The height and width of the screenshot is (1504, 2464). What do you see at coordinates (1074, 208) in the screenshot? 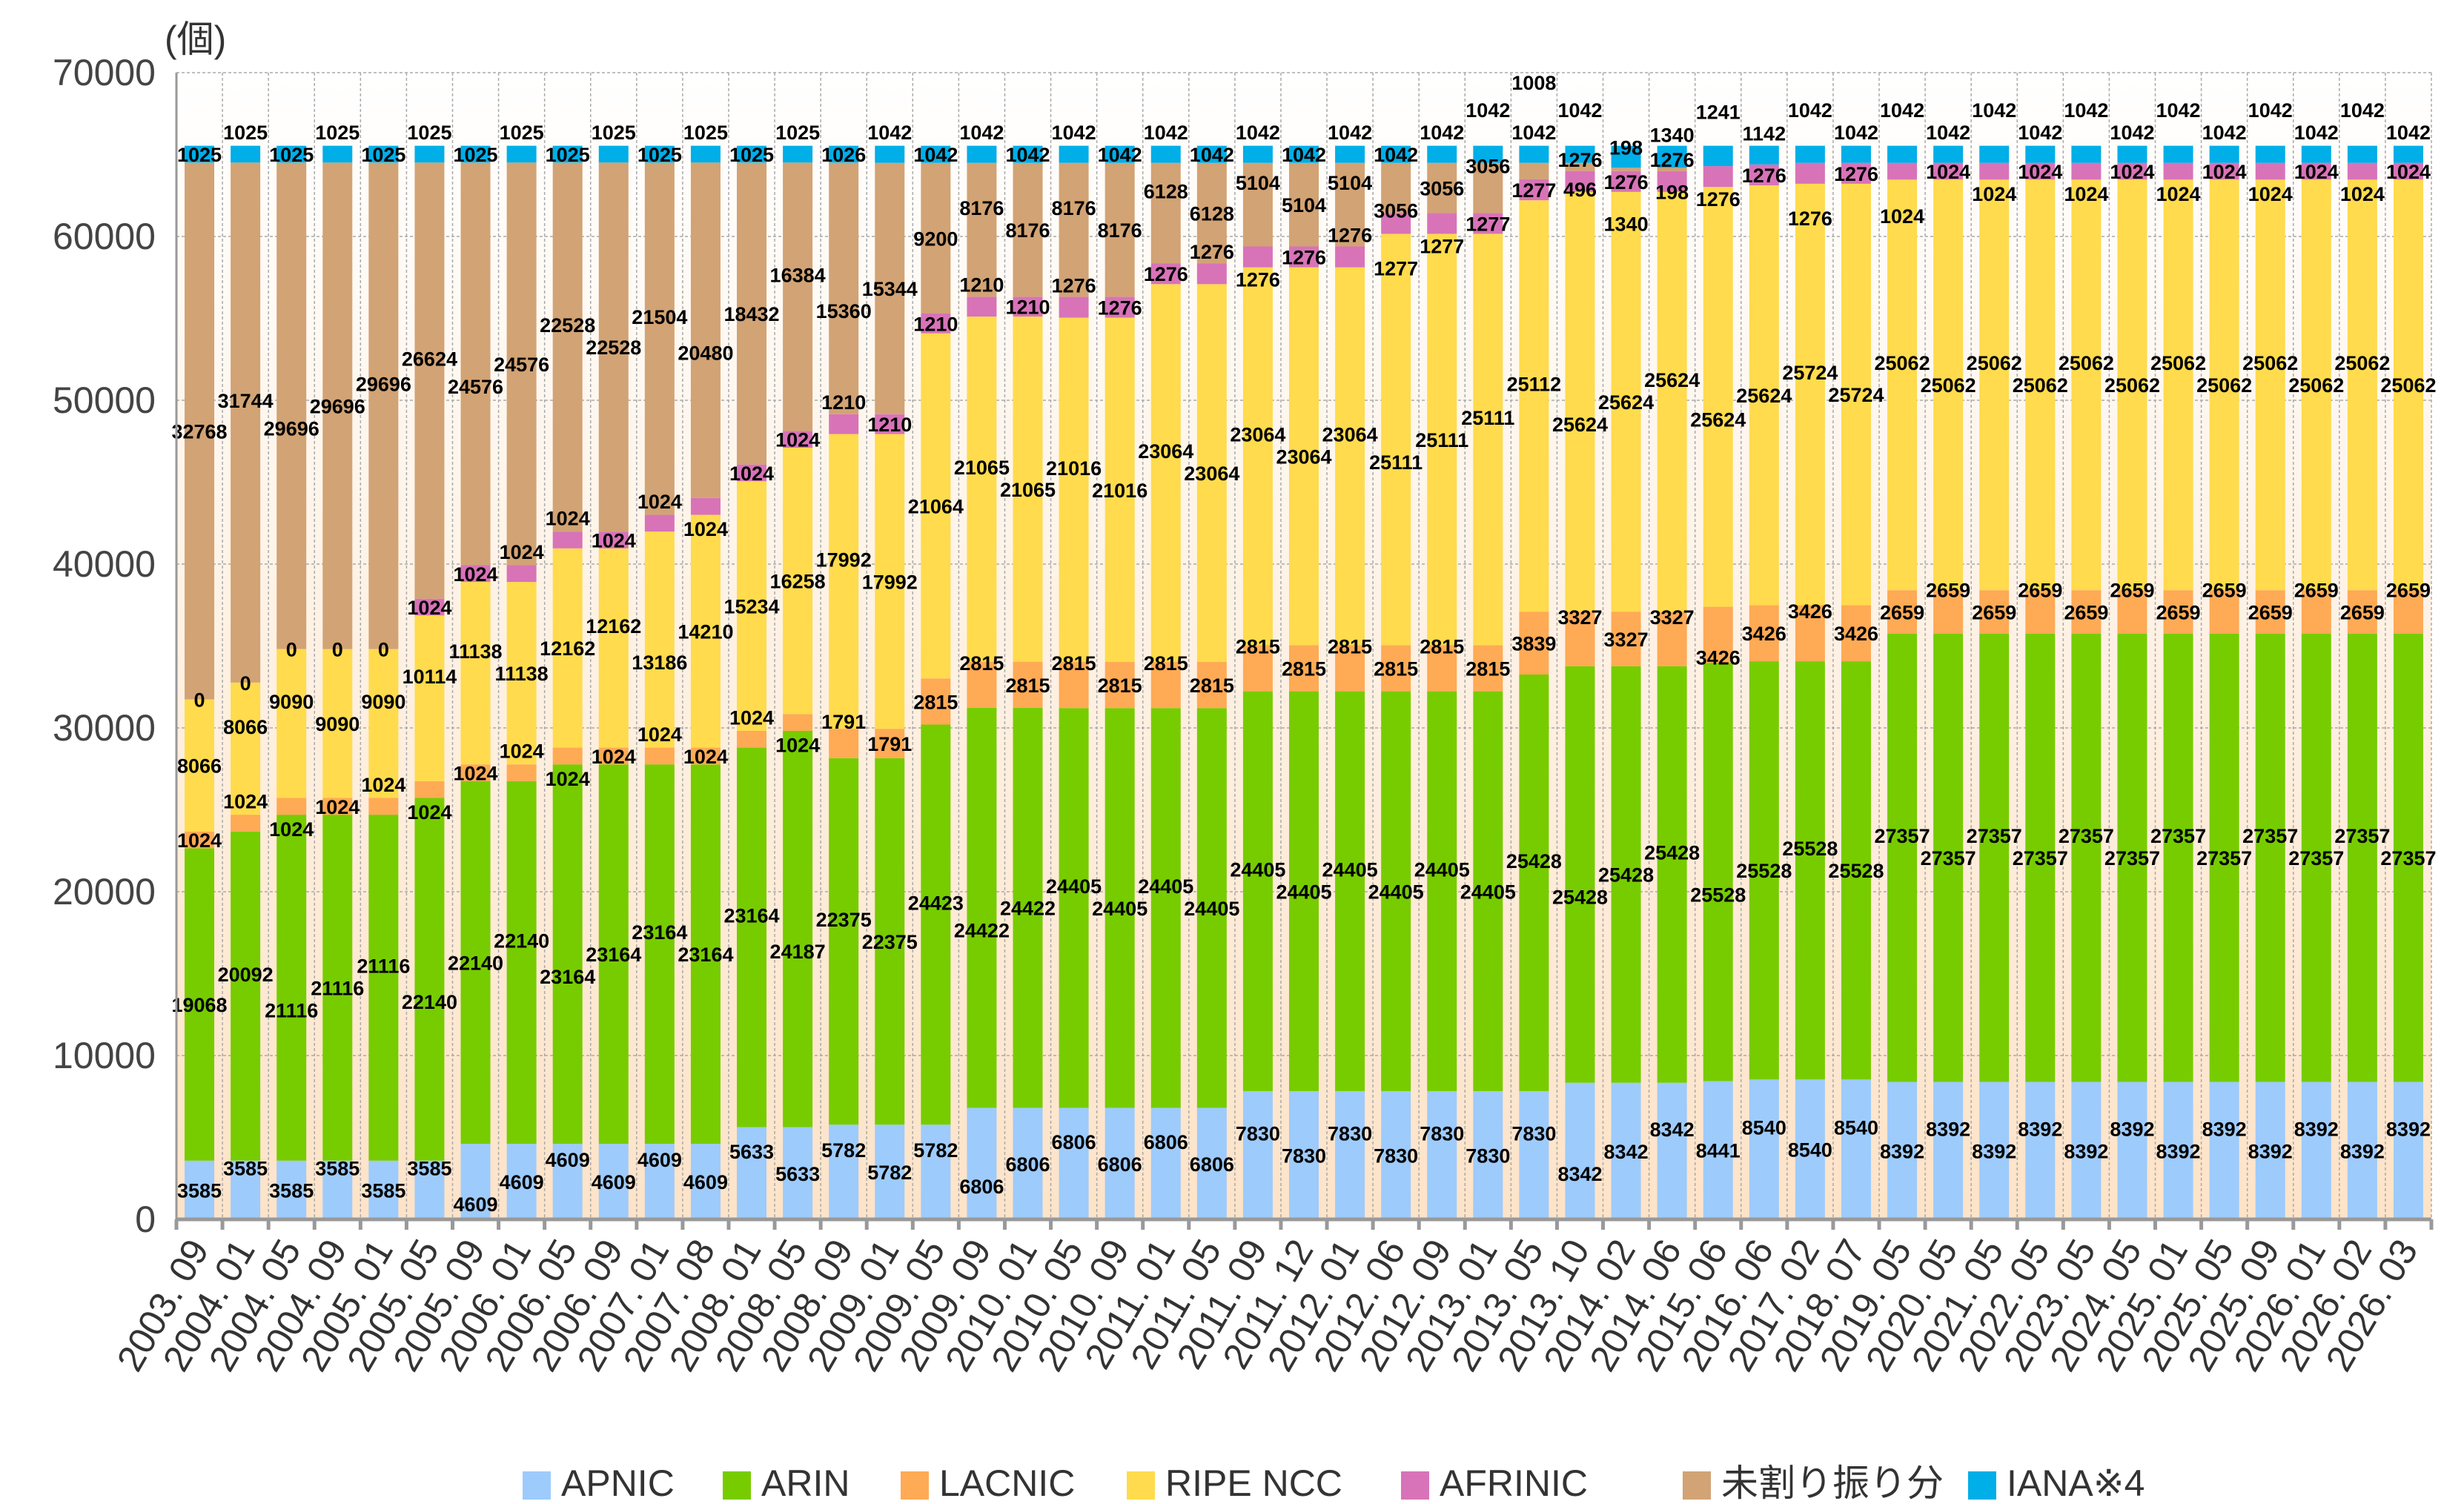
I see `data-label: 8176` at bounding box center [1074, 208].